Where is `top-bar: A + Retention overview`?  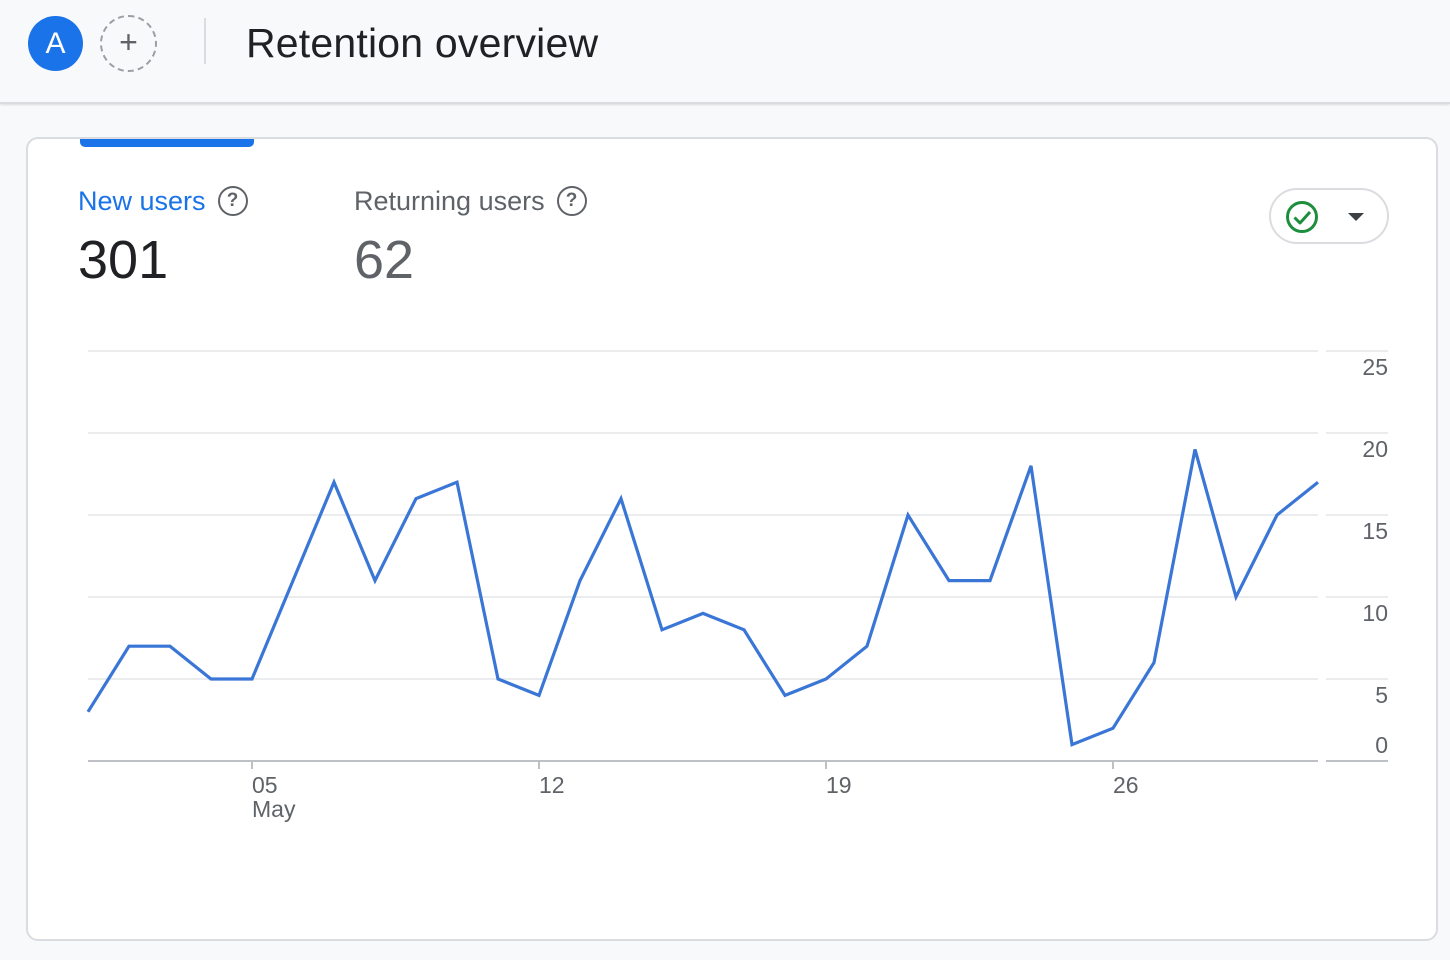
top-bar: A + Retention overview is located at coordinates (725, 52).